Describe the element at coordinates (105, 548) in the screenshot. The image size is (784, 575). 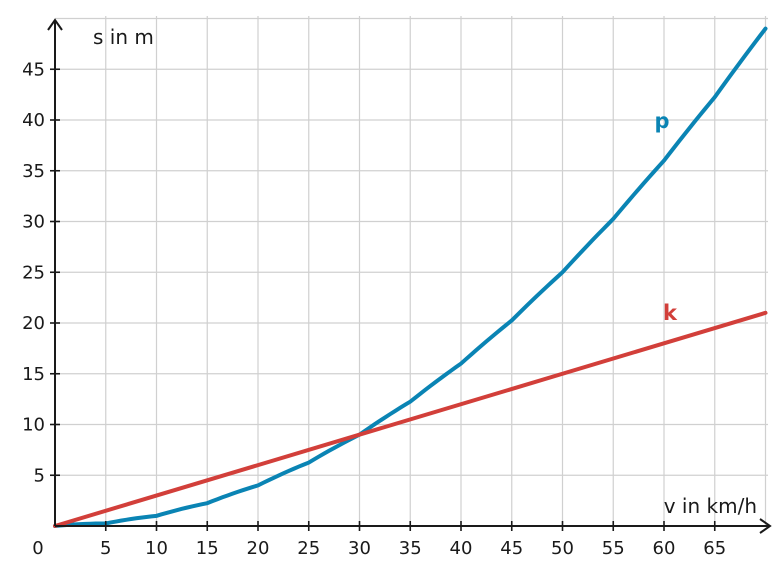
I see `x-tick-label: 5` at that location.